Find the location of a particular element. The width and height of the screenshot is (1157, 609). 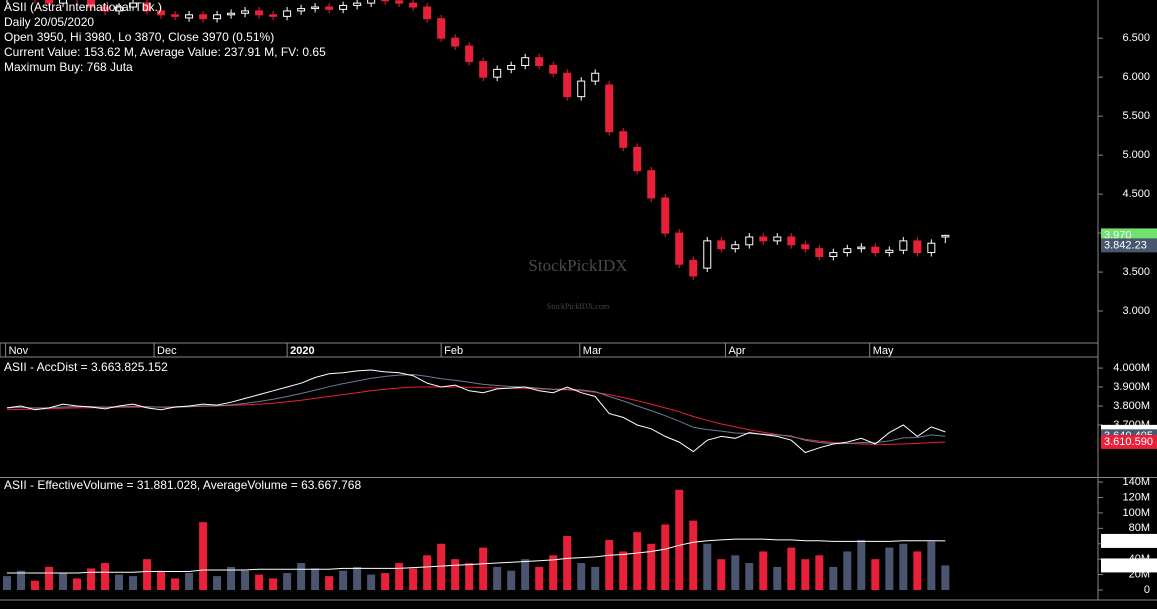

y-tick-label: 3.800M is located at coordinates (1131, 406).